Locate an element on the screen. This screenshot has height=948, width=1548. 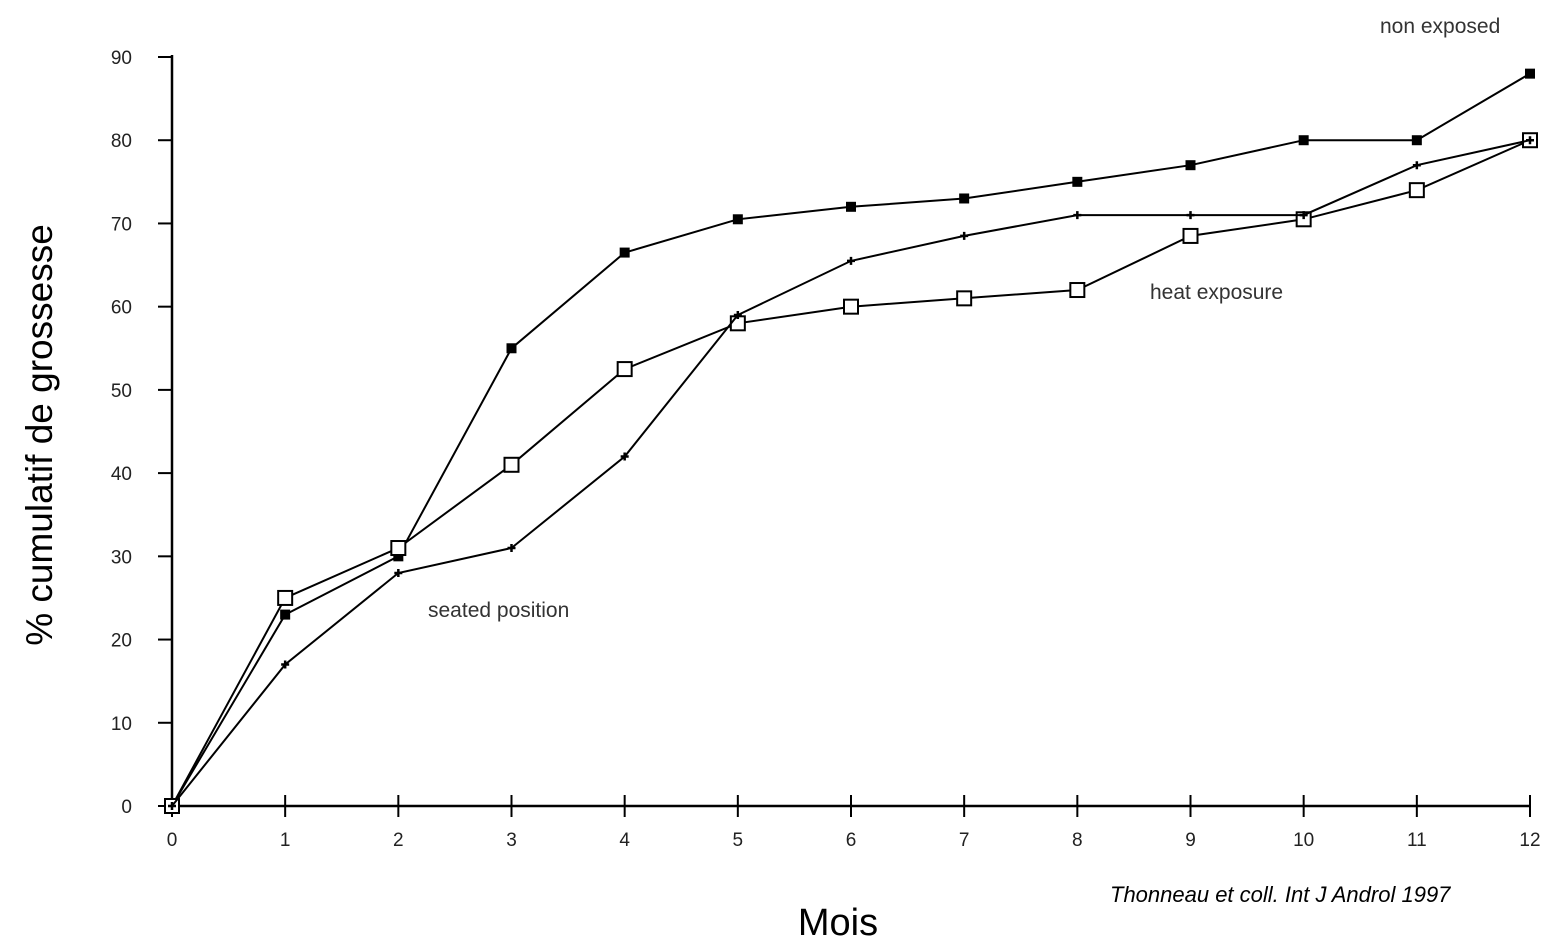
x-tick-label: 11 is located at coordinates (1417, 840).